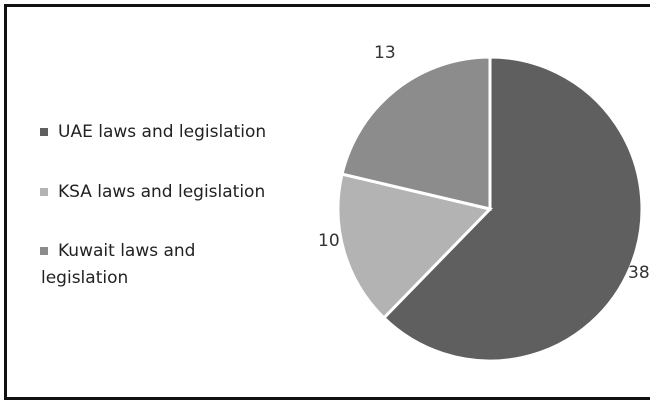 Image resolution: width=650 pixels, height=404 pixels. Describe the element at coordinates (639, 273) in the screenshot. I see `slice-label-1: 38` at that location.